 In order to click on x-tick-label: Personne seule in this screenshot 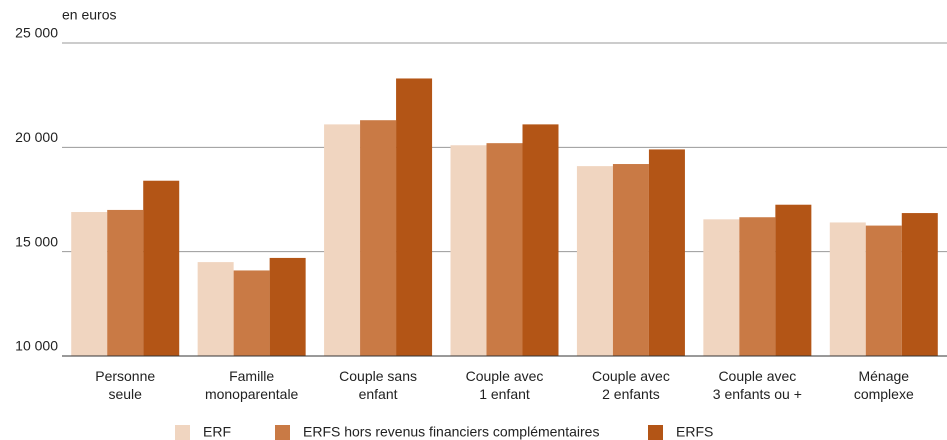, I will do `click(125, 385)`.